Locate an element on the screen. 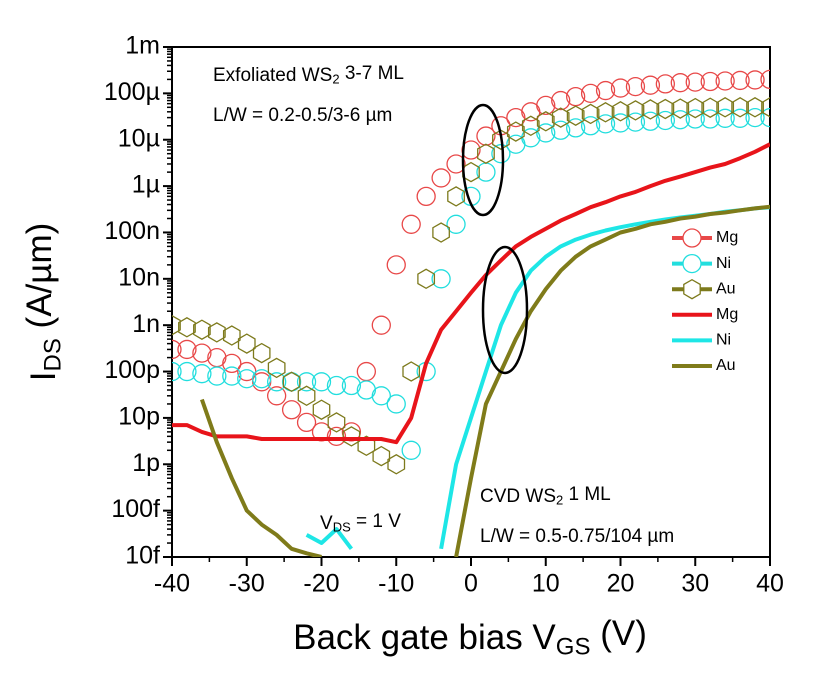  y-axis-label-part: I is located at coordinates (43, 377).